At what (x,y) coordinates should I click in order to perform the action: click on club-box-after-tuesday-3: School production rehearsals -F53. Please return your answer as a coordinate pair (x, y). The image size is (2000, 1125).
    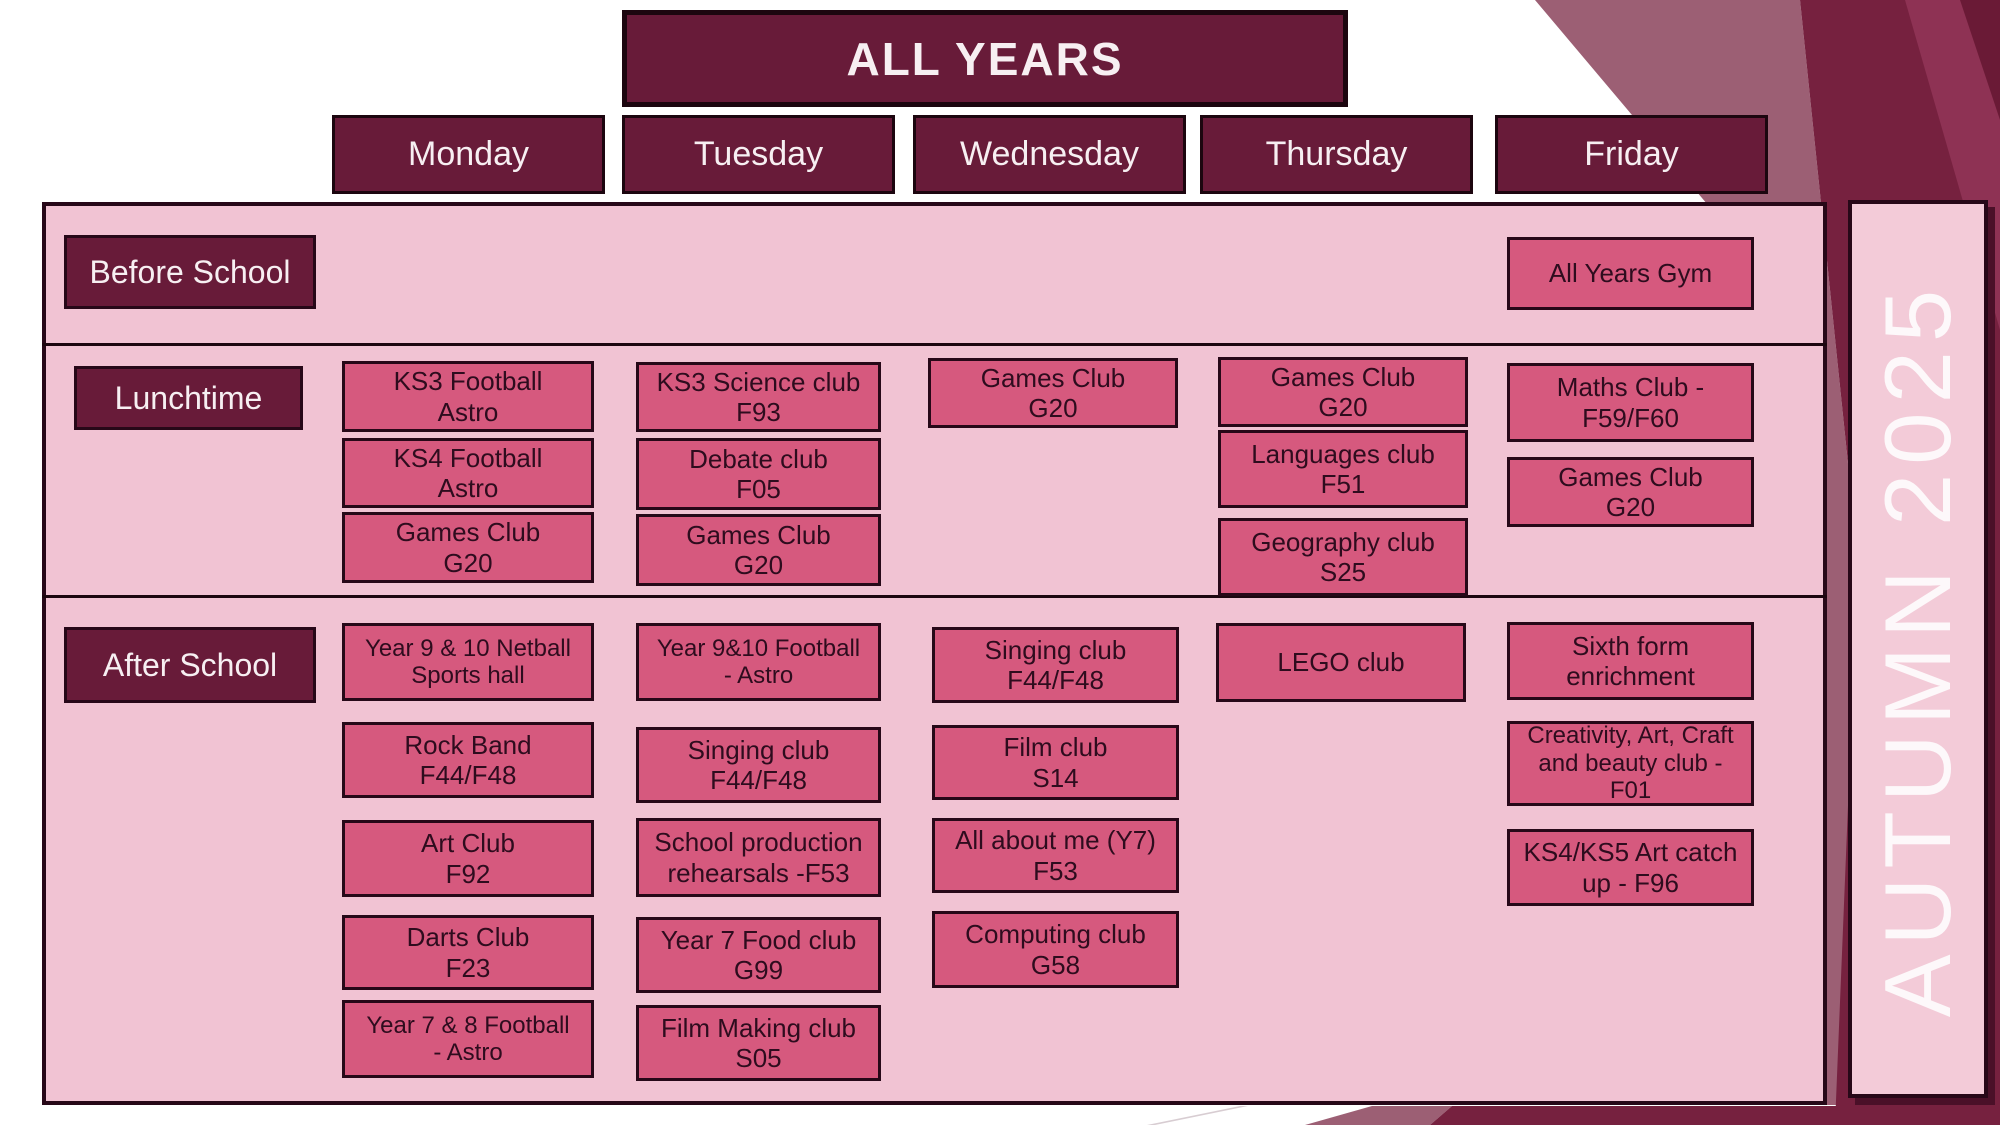
    Looking at the image, I should click on (758, 857).